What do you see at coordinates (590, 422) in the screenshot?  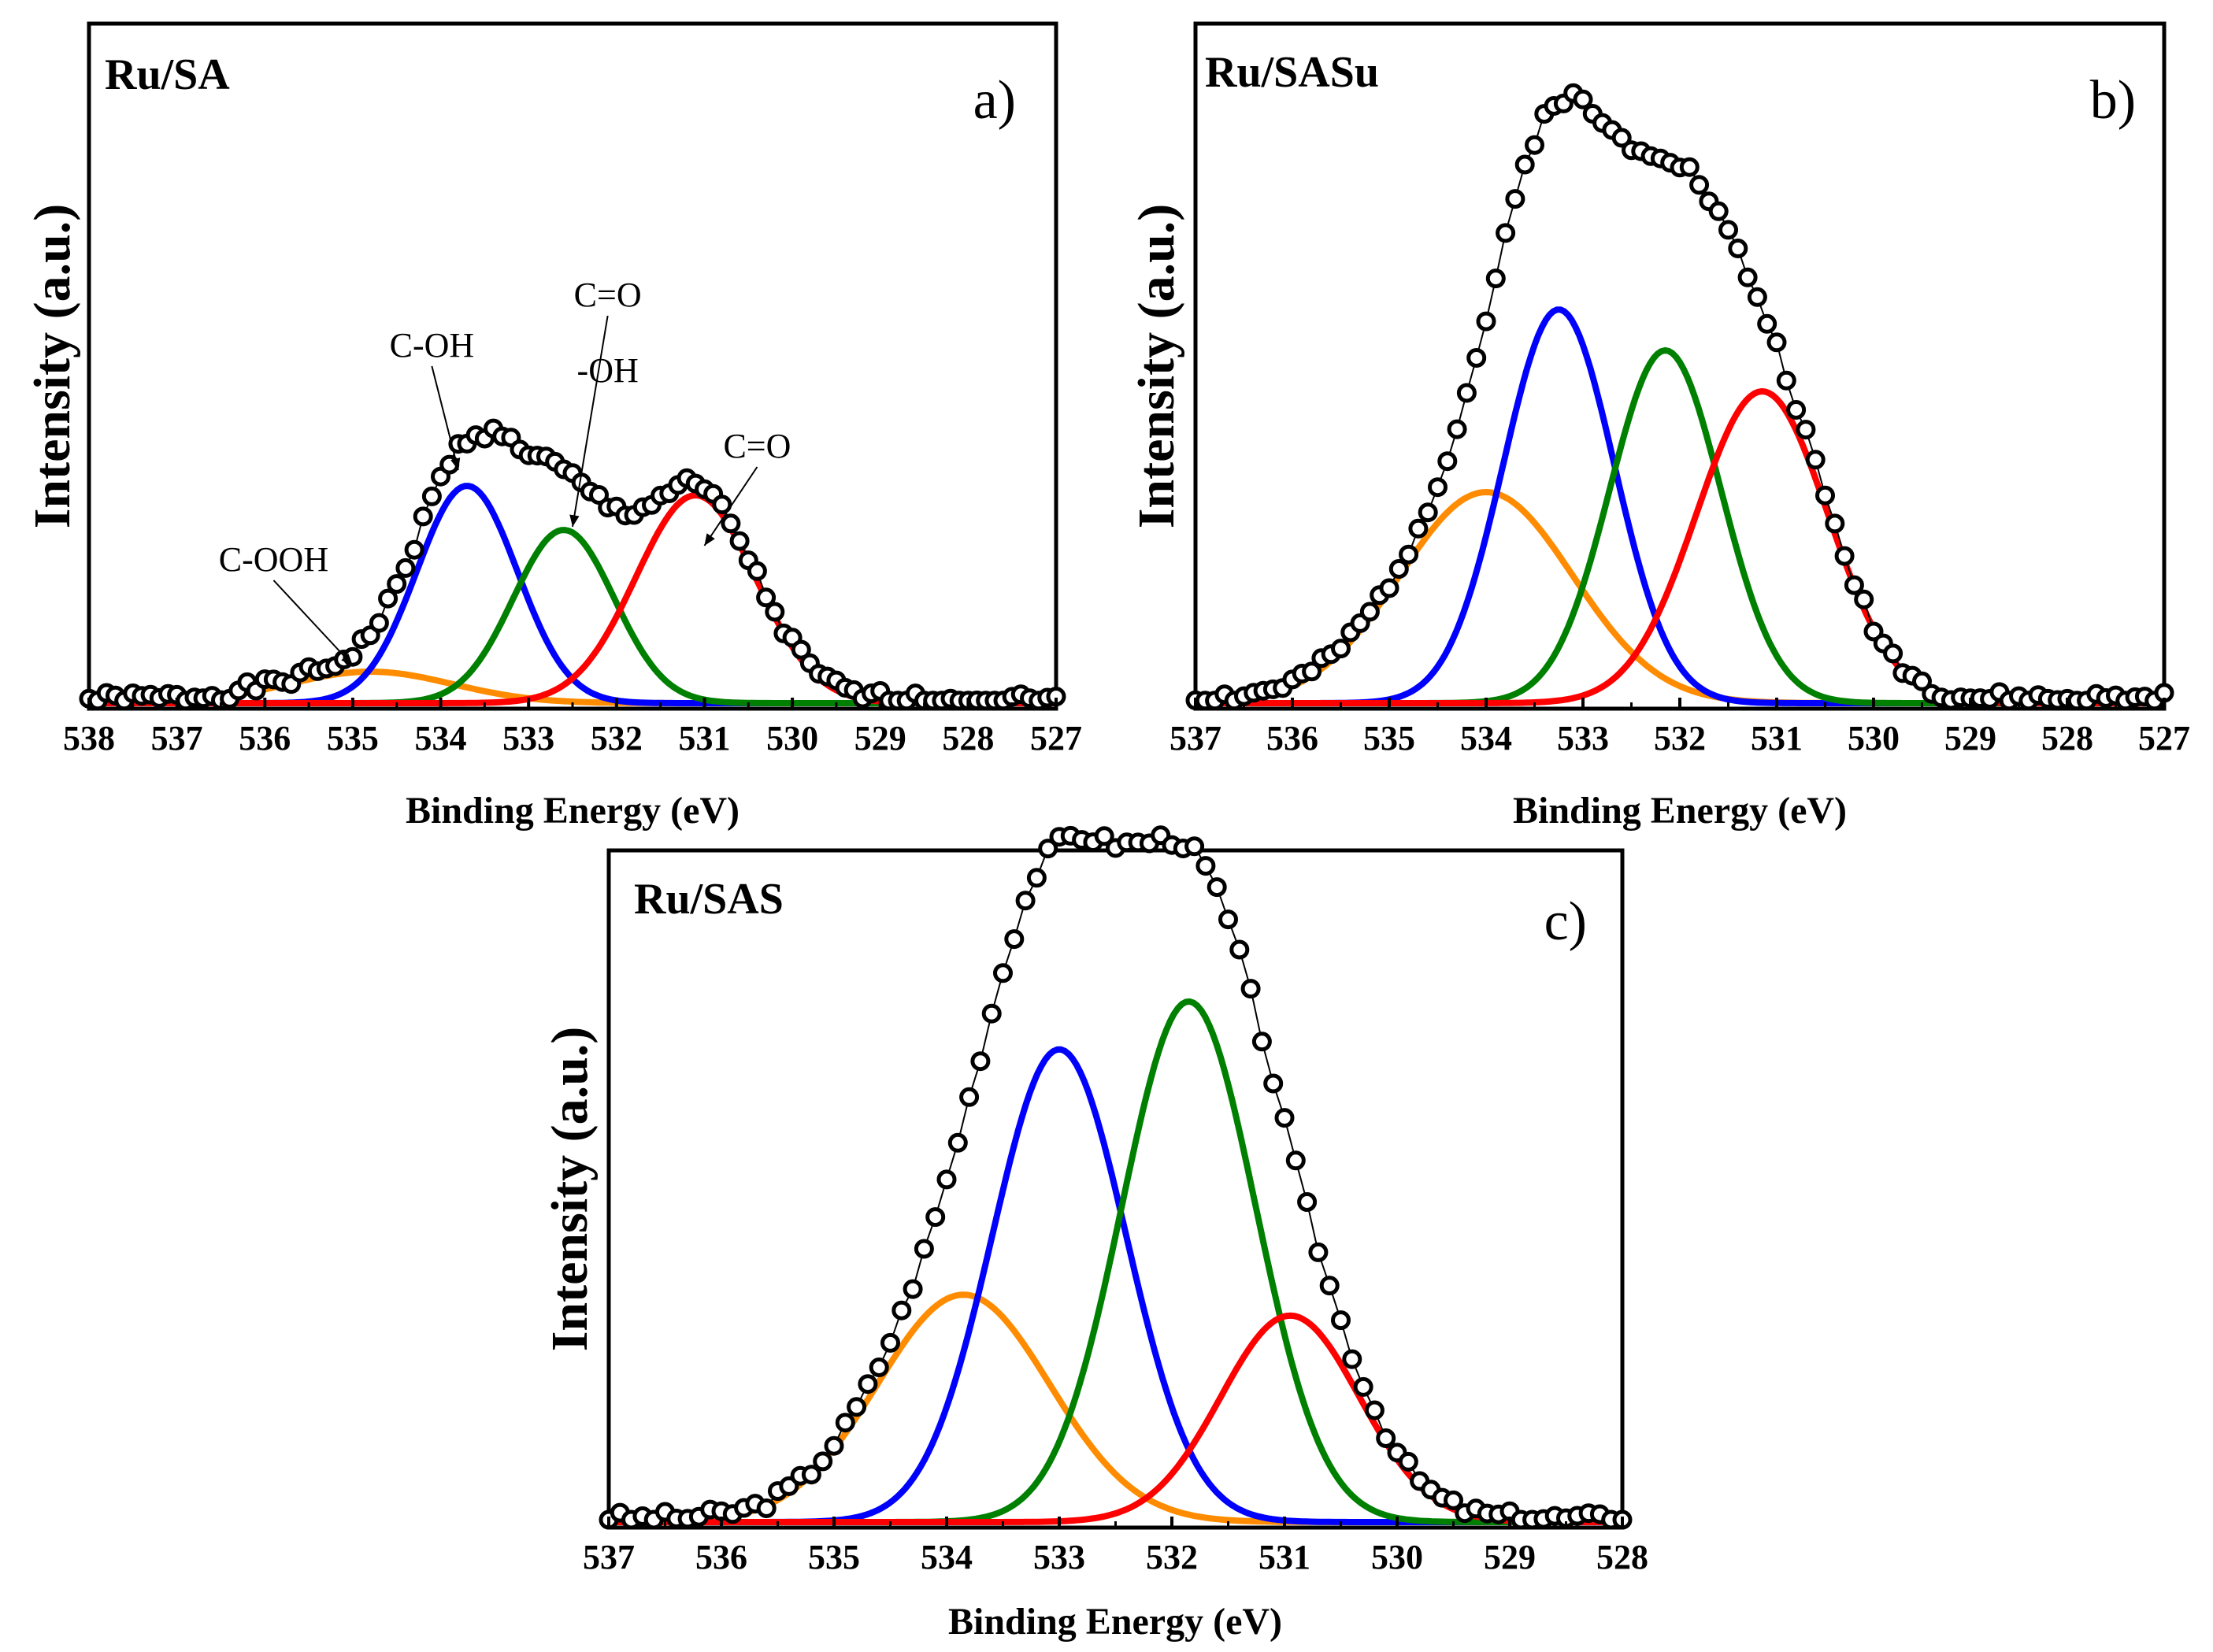 I see `annotation-arrow` at bounding box center [590, 422].